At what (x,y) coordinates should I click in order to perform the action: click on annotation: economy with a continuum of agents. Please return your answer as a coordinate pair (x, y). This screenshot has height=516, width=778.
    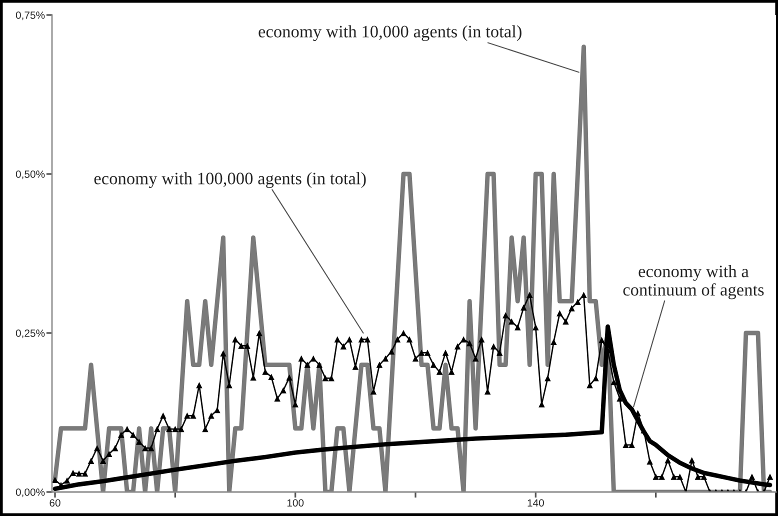
    Looking at the image, I should click on (693, 282).